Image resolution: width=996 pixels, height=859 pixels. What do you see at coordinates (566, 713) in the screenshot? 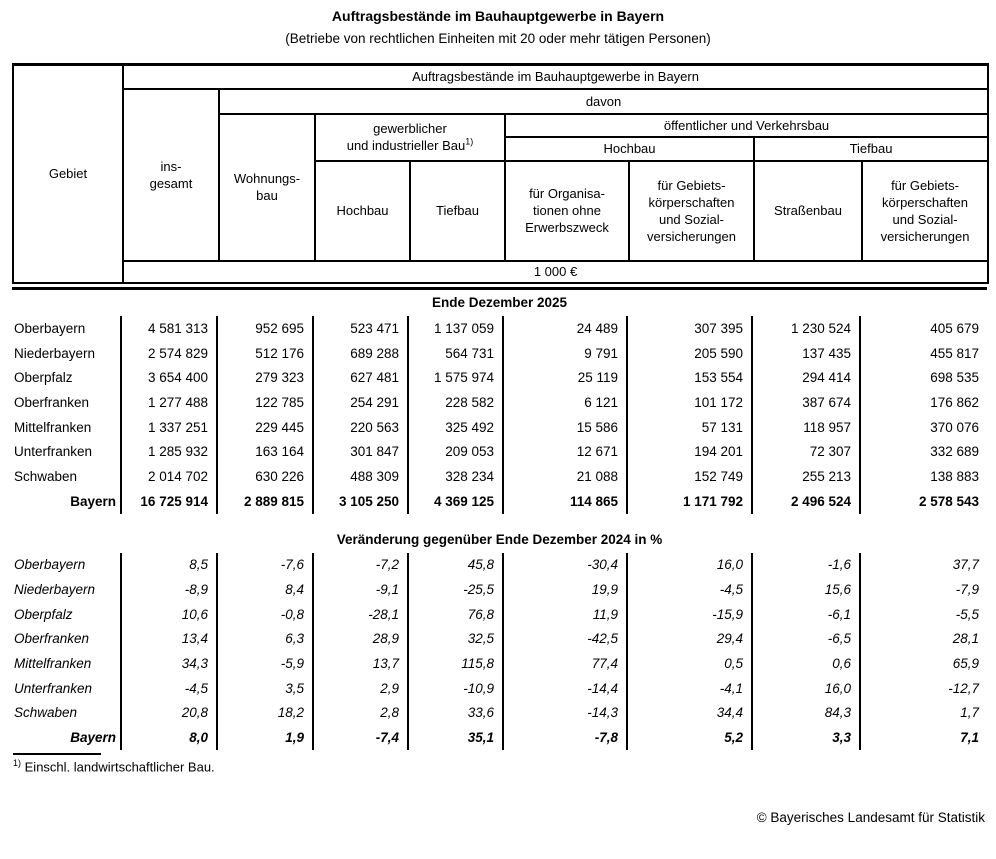
I see `value-cell: -14,3` at bounding box center [566, 713].